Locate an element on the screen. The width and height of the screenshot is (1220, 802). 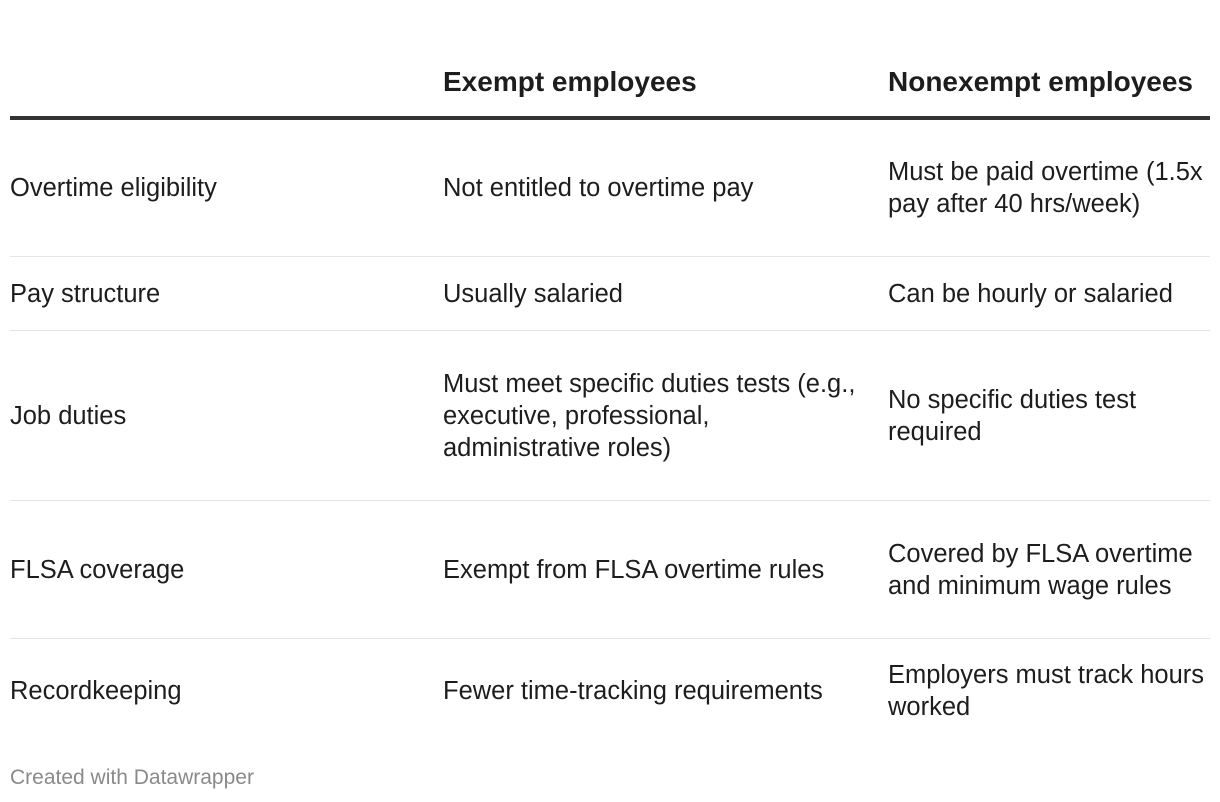
nonexempt-cell: Can be hourly or salaried is located at coordinates (1049, 293).